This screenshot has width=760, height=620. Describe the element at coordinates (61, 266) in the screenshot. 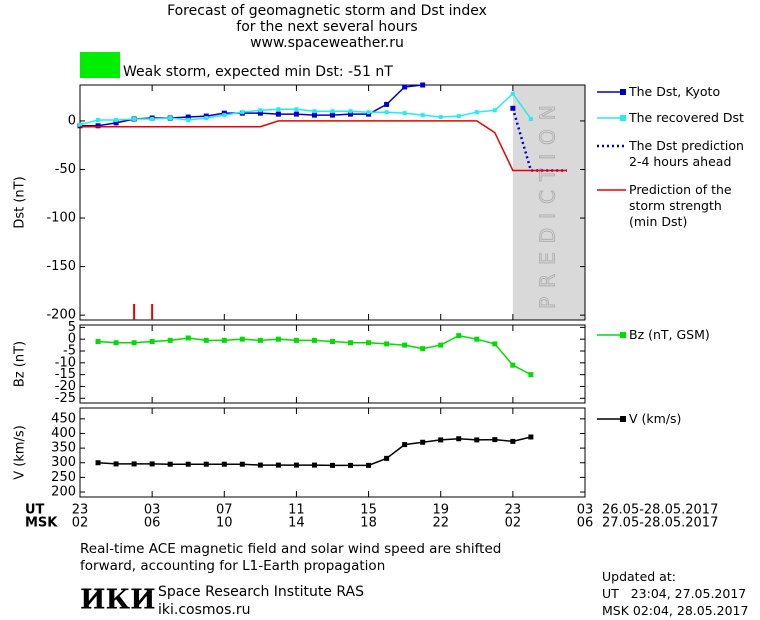

I see `y-tick-label: -150` at that location.